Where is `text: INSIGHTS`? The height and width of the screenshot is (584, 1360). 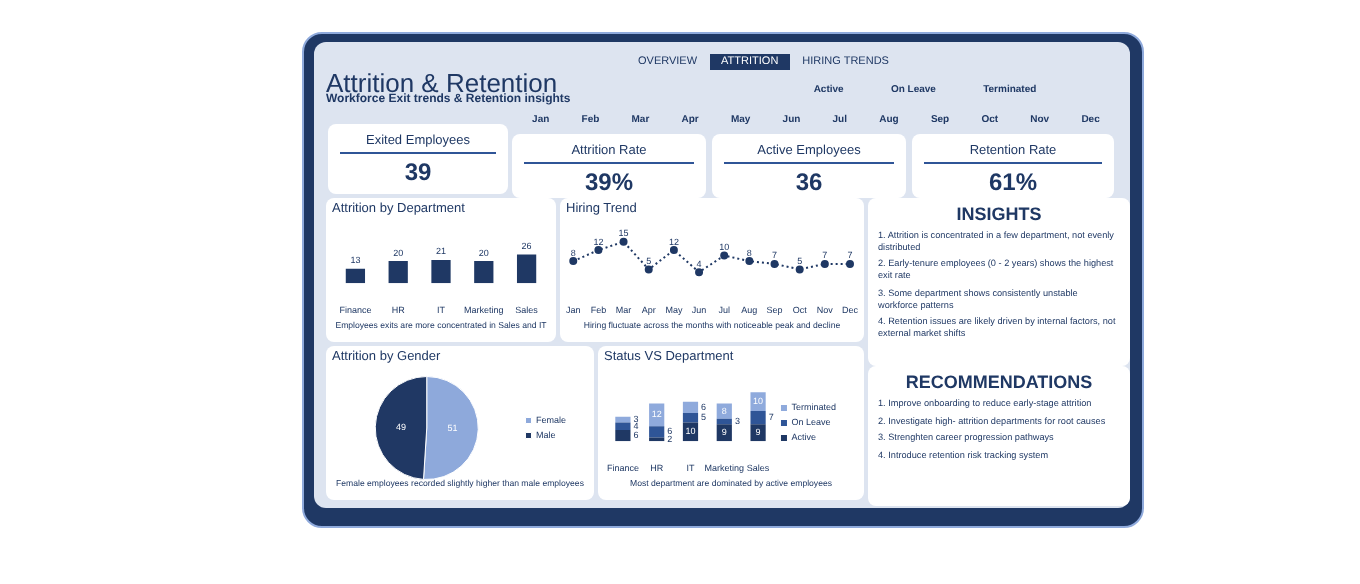
text: INSIGHTS is located at coordinates (999, 215).